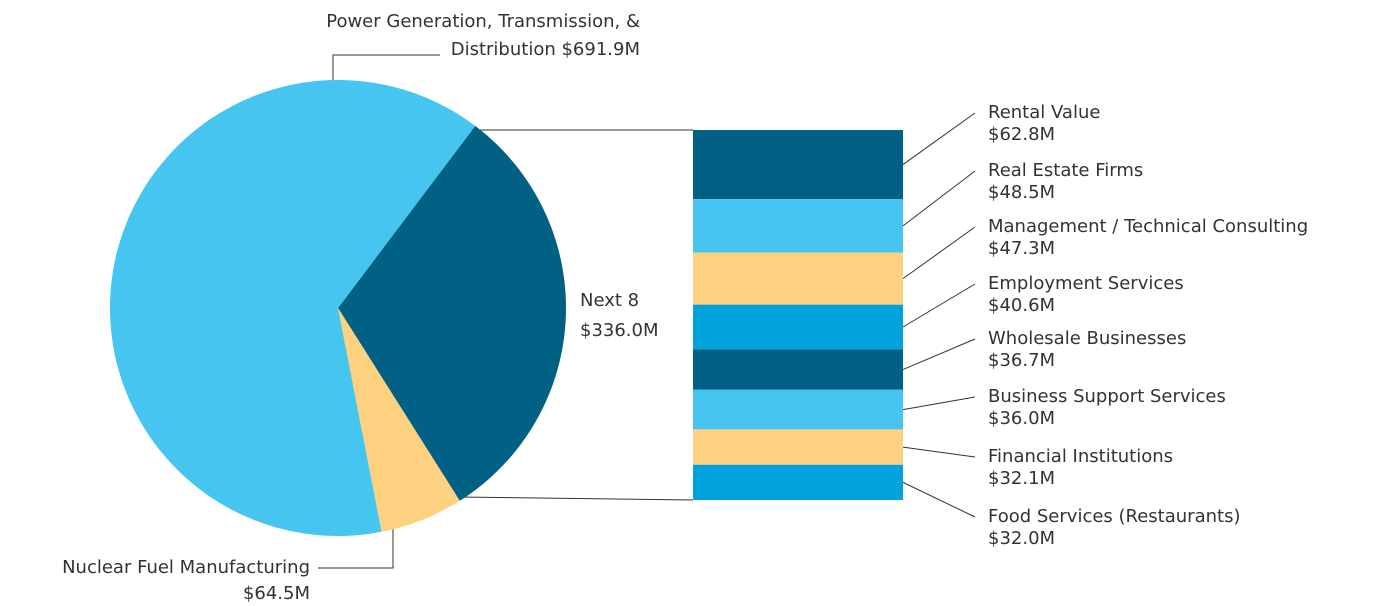  Describe the element at coordinates (1022, 360) in the screenshot. I see `value-label: $36.7M` at that location.